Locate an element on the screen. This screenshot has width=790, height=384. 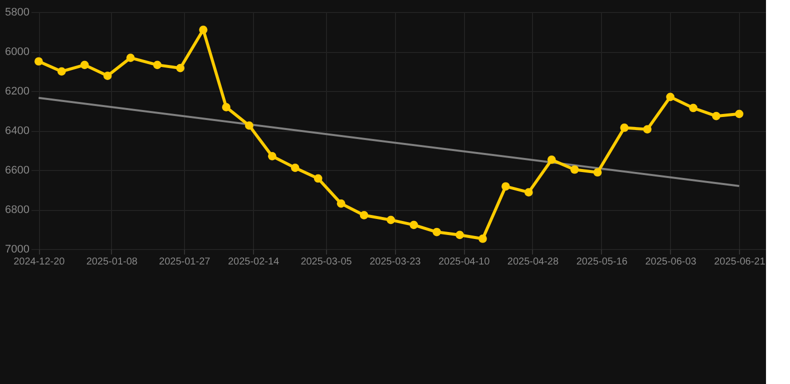
y-tick-label: 6800 is located at coordinates (17, 210).